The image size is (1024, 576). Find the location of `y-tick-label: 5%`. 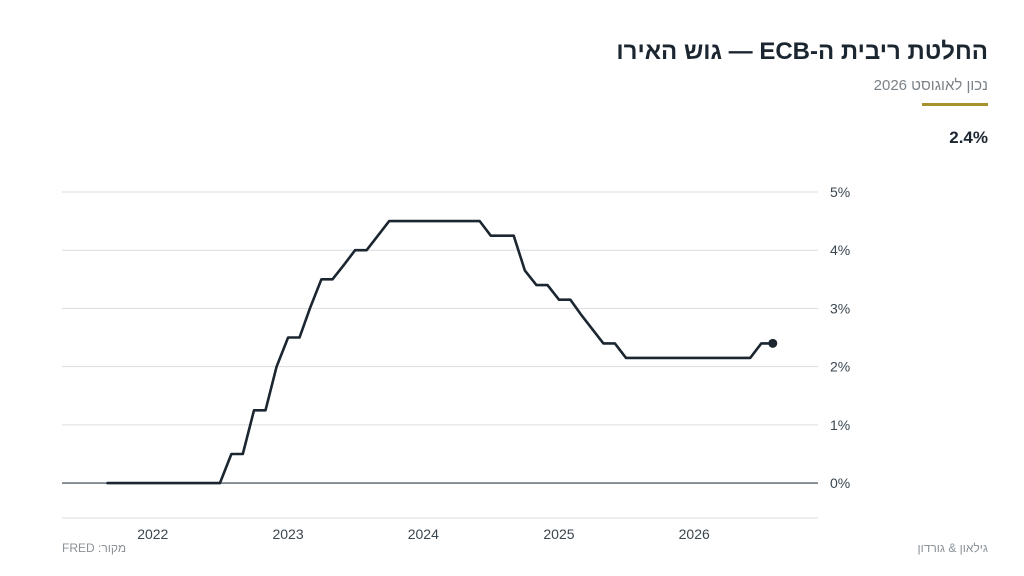

y-tick-label: 5% is located at coordinates (840, 192).